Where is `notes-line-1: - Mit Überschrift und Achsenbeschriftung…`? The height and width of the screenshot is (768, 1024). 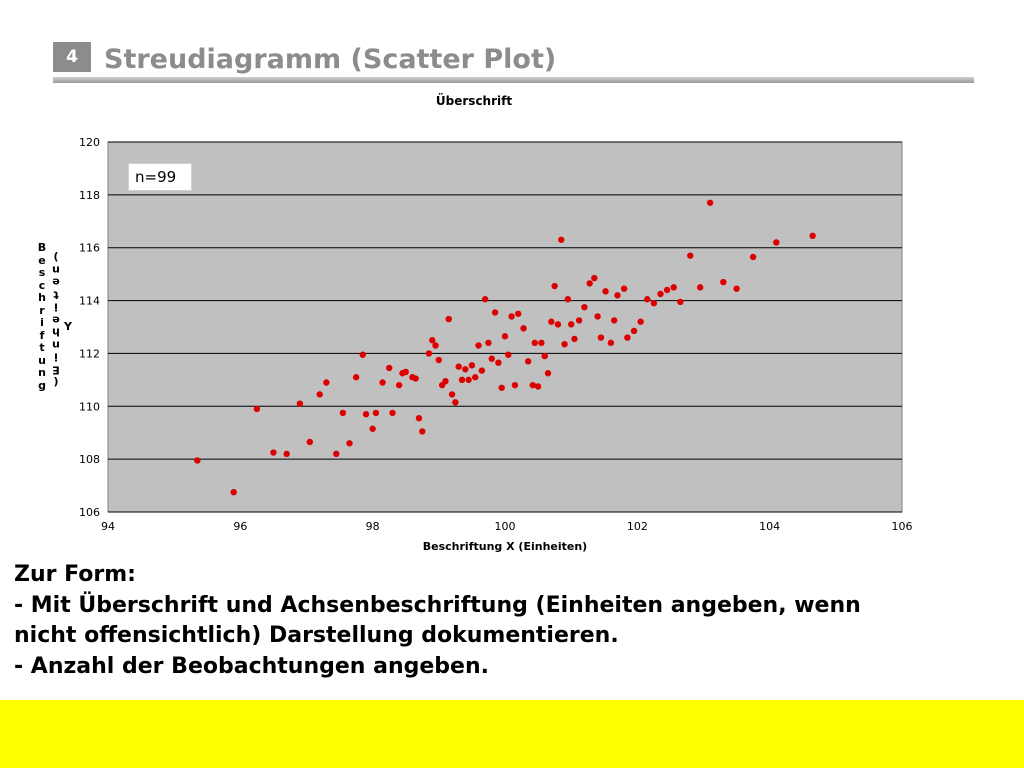
notes-line-1: - Mit Überschrift und Achsenbeschriftung… is located at coordinates (437, 605).